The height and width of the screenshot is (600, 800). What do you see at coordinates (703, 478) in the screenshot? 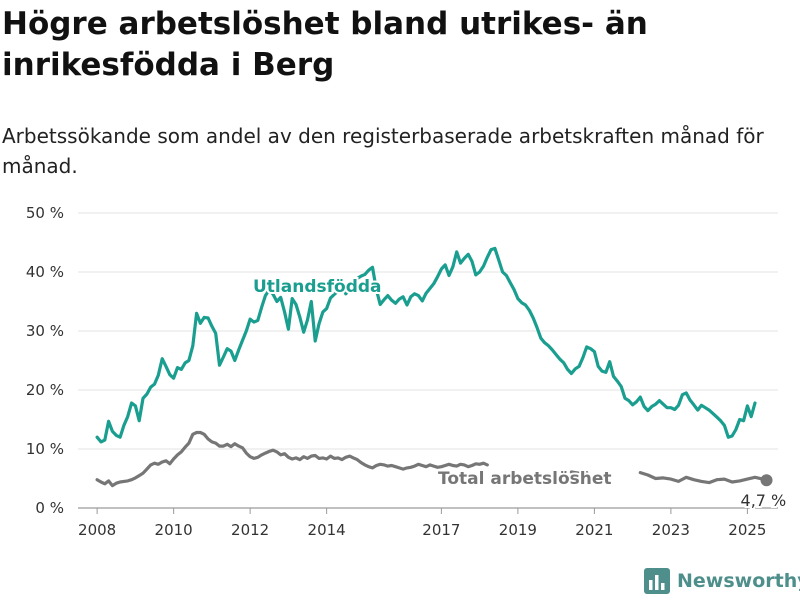
I see `series-line-total-recent` at bounding box center [703, 478].